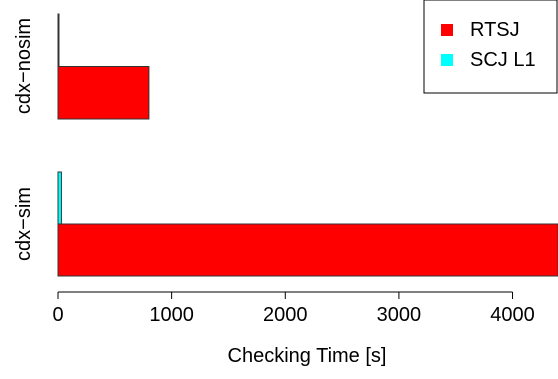  I want to click on x-tick-label: 1000, so click(171, 315).